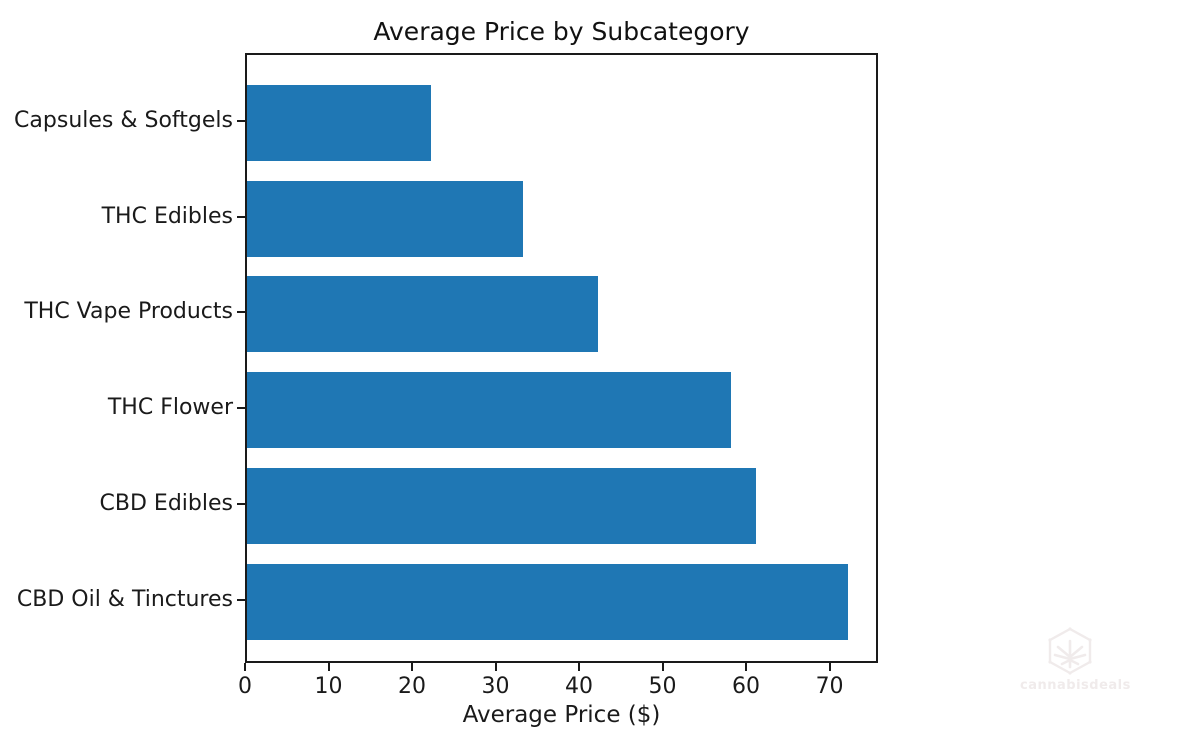 This screenshot has height=750, width=1200. I want to click on cannabis-leaf-hexagon-icon, so click(1070, 651).